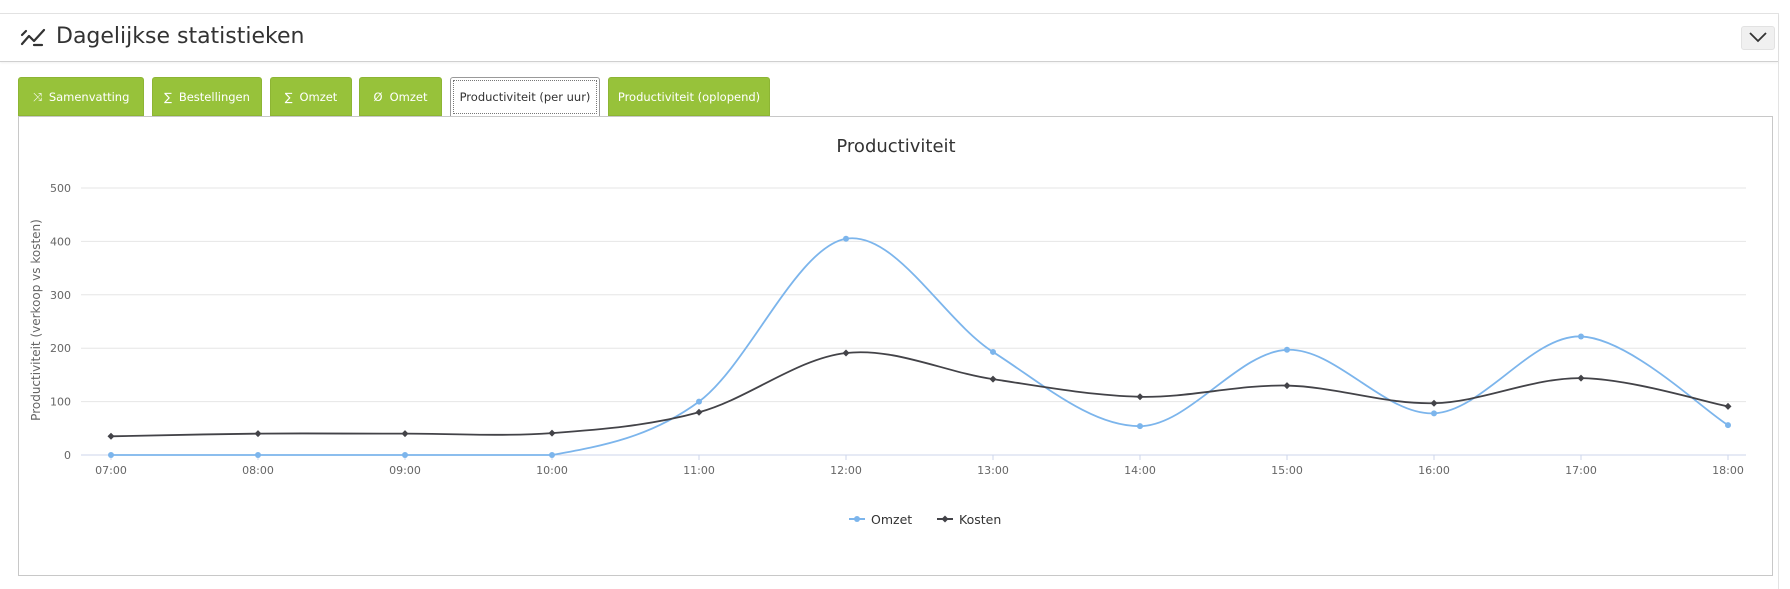  What do you see at coordinates (846, 470) in the screenshot?
I see `x-tick-label: 12:00` at bounding box center [846, 470].